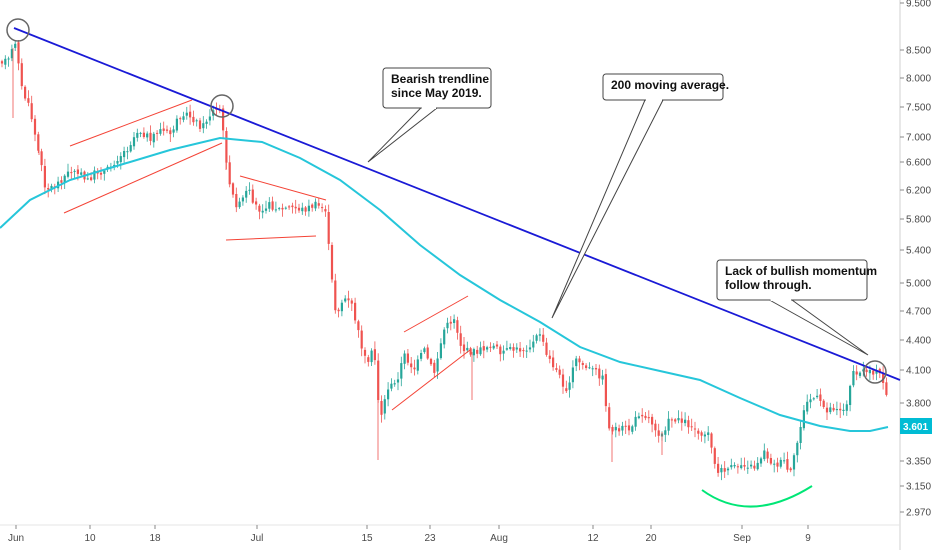  Describe the element at coordinates (440, 79) in the screenshot. I see `callout-text: Bearish trendline` at that location.